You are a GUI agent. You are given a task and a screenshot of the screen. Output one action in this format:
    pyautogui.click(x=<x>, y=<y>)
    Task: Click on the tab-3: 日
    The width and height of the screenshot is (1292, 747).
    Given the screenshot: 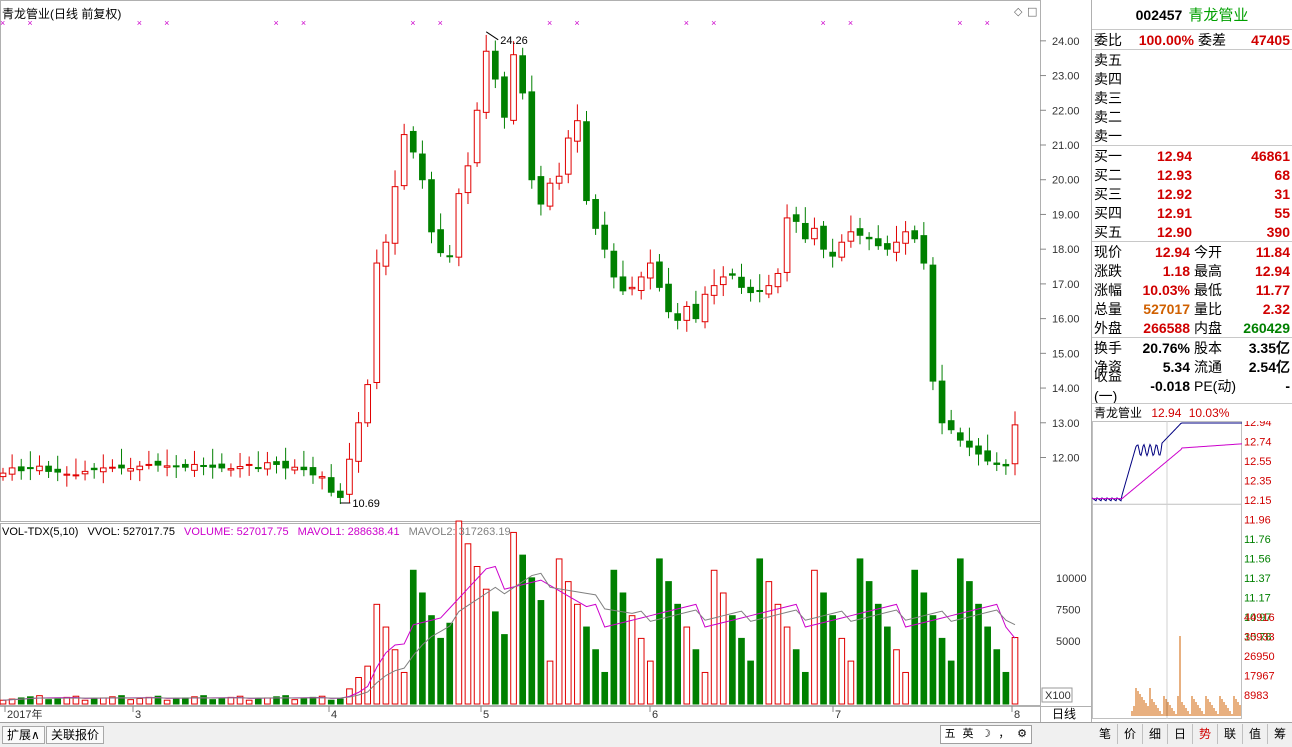 What is the action you would take?
    pyautogui.click(x=1180, y=734)
    